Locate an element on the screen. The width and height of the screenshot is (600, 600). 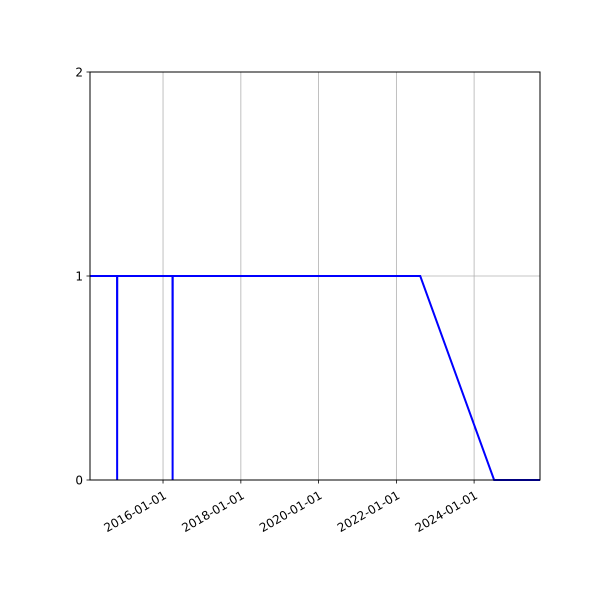
y-tick-label: 2 is located at coordinates (79, 73).